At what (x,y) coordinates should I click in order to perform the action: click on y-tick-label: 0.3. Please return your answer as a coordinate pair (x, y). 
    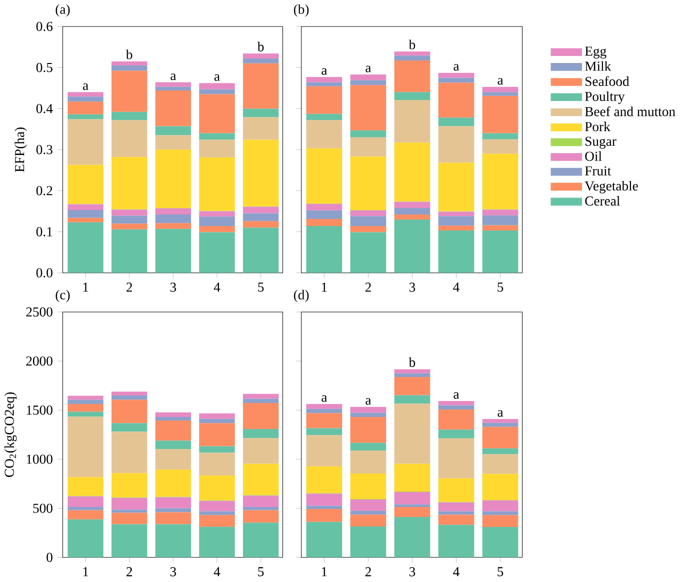
    Looking at the image, I should click on (44, 149).